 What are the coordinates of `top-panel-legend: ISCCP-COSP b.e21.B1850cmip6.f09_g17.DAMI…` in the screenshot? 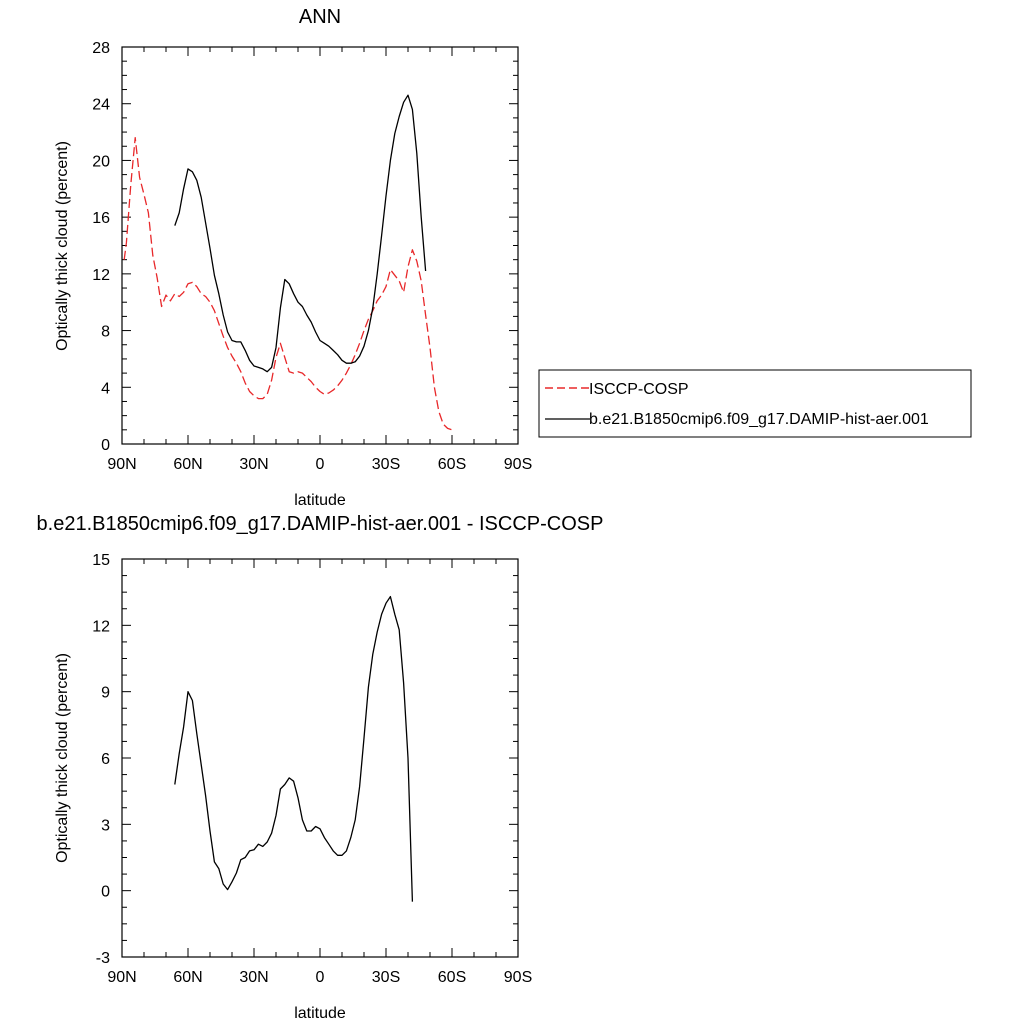 It's located at (755, 403).